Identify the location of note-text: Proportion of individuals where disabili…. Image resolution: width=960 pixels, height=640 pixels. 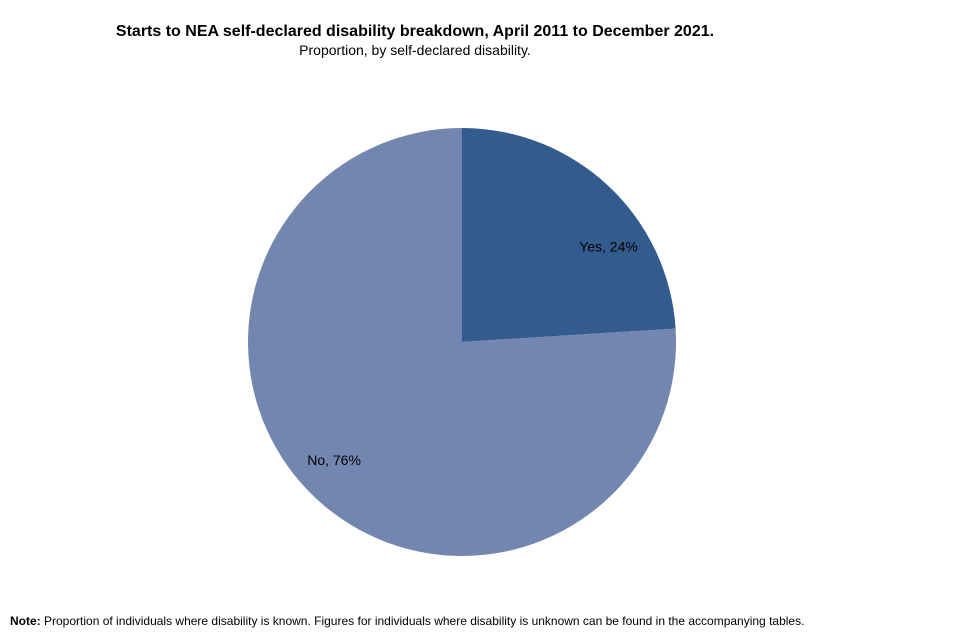
(422, 621).